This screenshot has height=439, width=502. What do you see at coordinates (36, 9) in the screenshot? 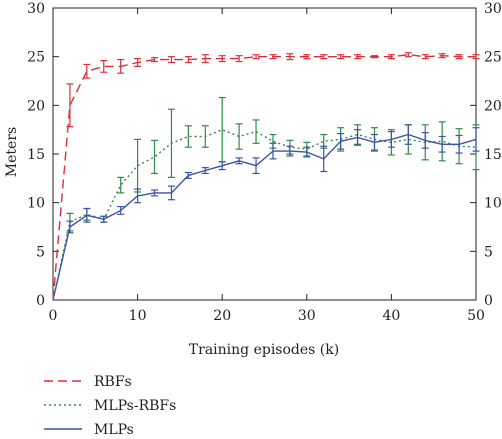
I see `y-tick-label-left-6: 30` at bounding box center [36, 9].